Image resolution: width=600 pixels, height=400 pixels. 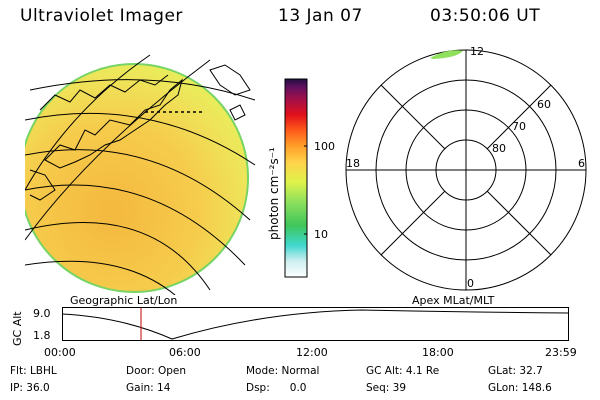 What do you see at coordinates (453, 300) in the screenshot?
I see `apex-caption: Apex MLat/MLT` at bounding box center [453, 300].